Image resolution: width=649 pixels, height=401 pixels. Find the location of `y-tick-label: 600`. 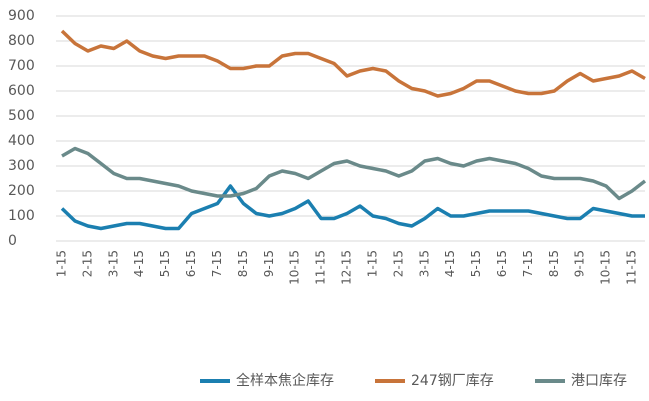

y-tick-label: 600 is located at coordinates (21, 91).